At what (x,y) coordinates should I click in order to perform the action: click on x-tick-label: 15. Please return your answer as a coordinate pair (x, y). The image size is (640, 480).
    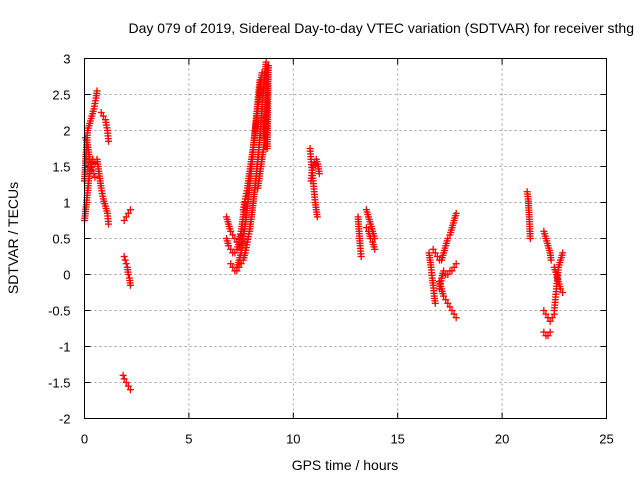
    Looking at the image, I should click on (397, 439).